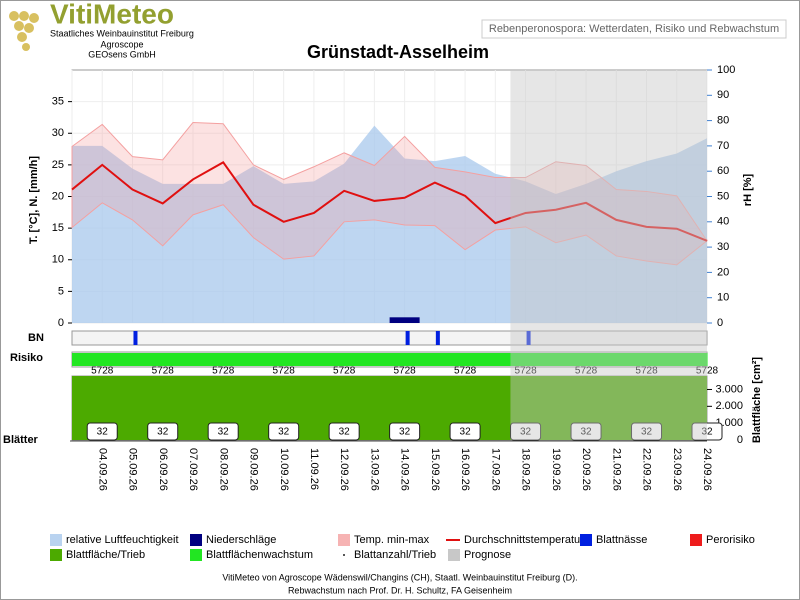 Image resolution: width=800 pixels, height=600 pixels. I want to click on y-tick-label: 15, so click(58, 228).